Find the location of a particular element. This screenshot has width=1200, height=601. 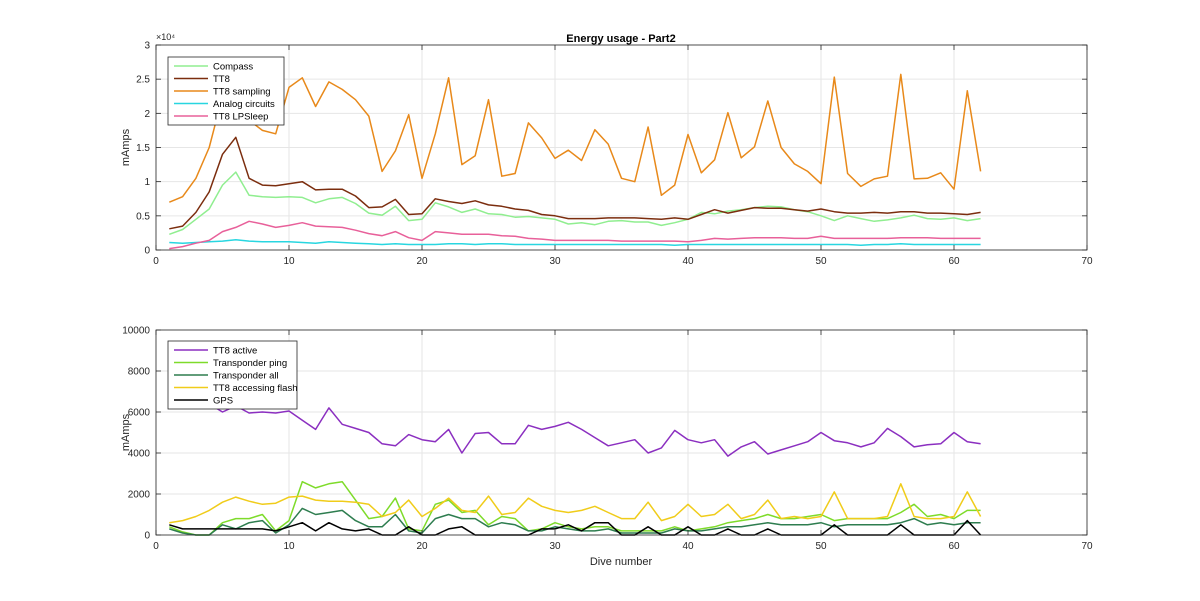

y-tick-label: 3 is located at coordinates (147, 46).